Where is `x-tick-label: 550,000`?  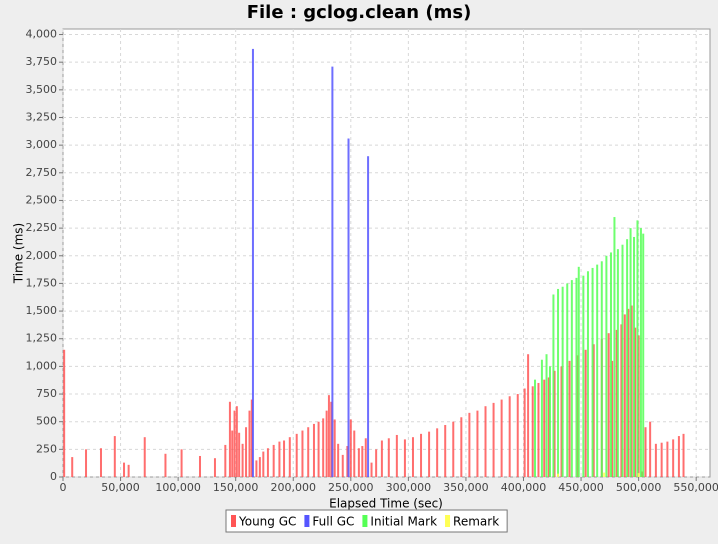 x-tick-label: 550,000 is located at coordinates (695, 487).